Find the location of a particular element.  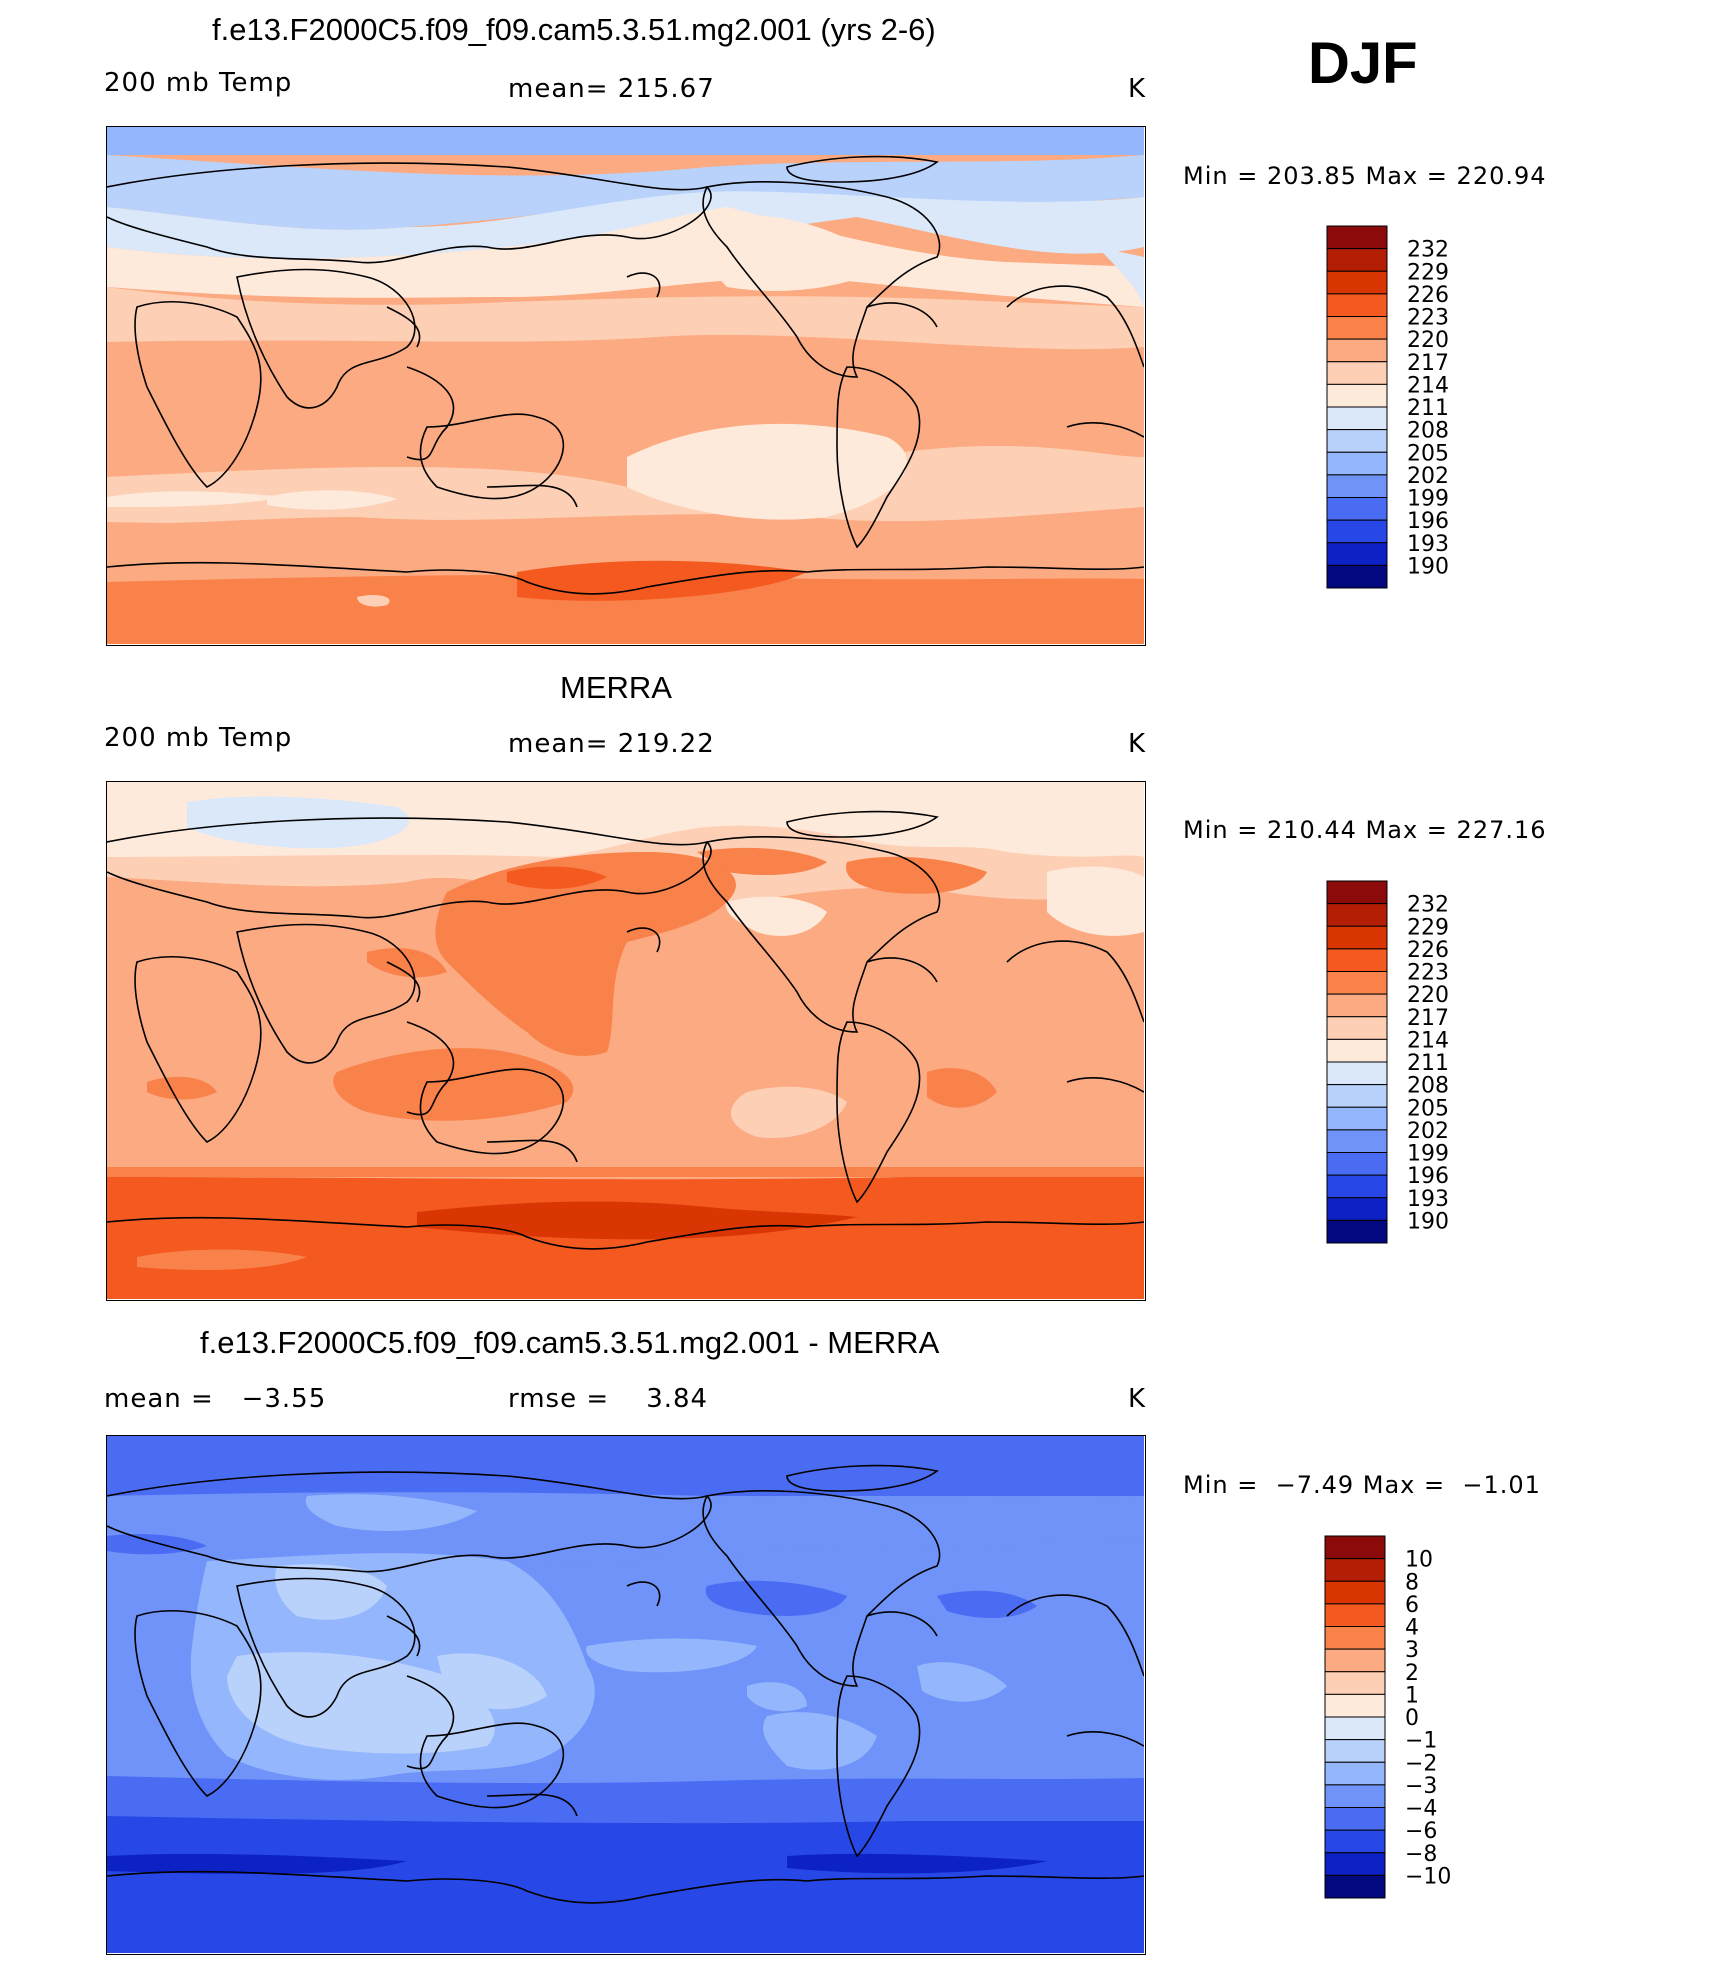

colorbar-tick-label: −6 is located at coordinates (1421, 1831).